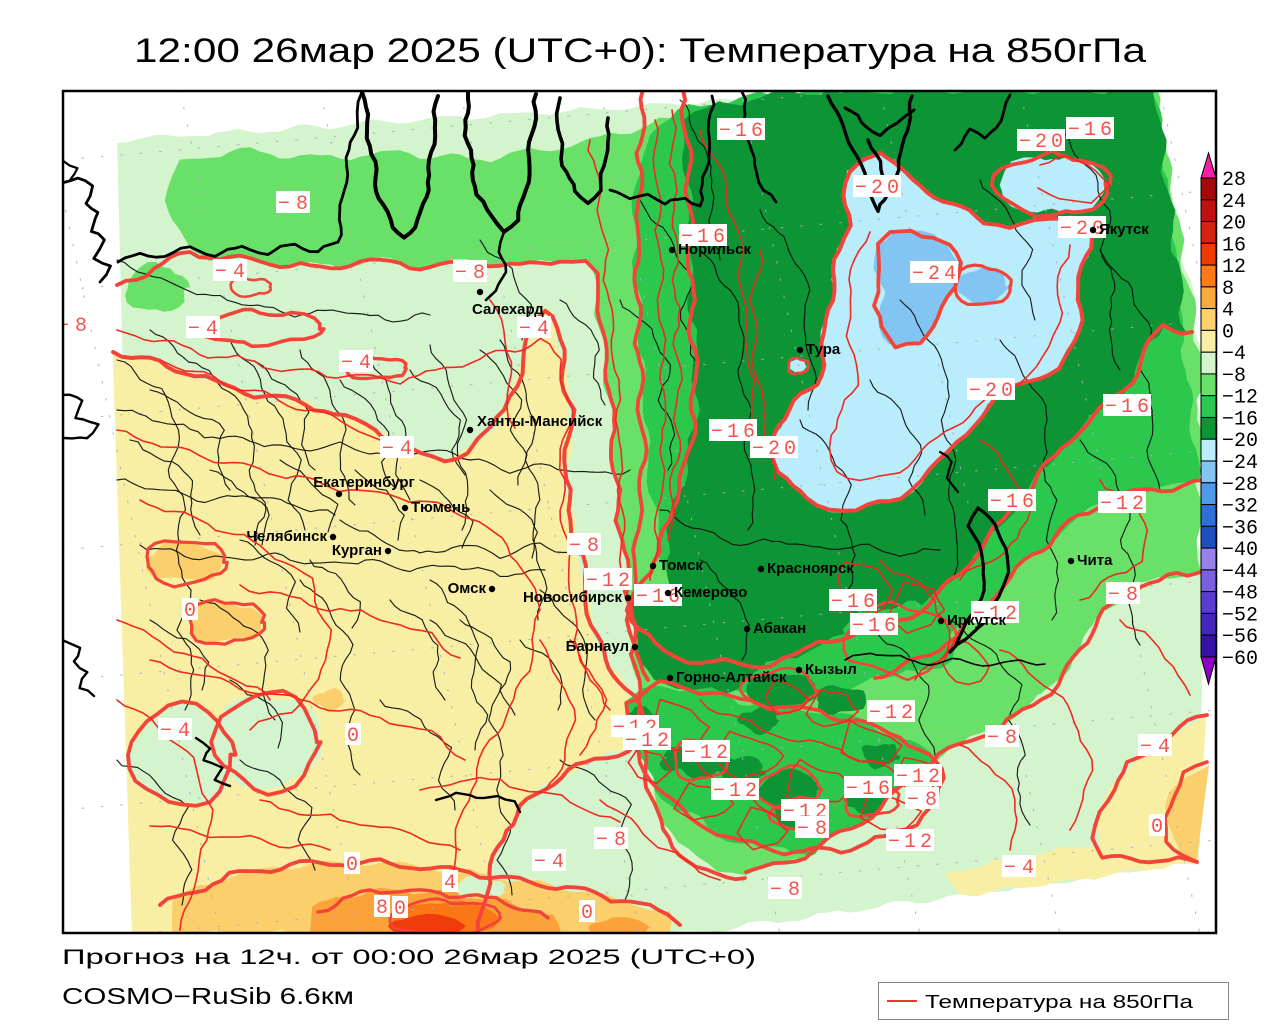 The height and width of the screenshot is (1024, 1280). What do you see at coordinates (1095, 560) in the screenshot?
I see `svg-text: Чита` at bounding box center [1095, 560].